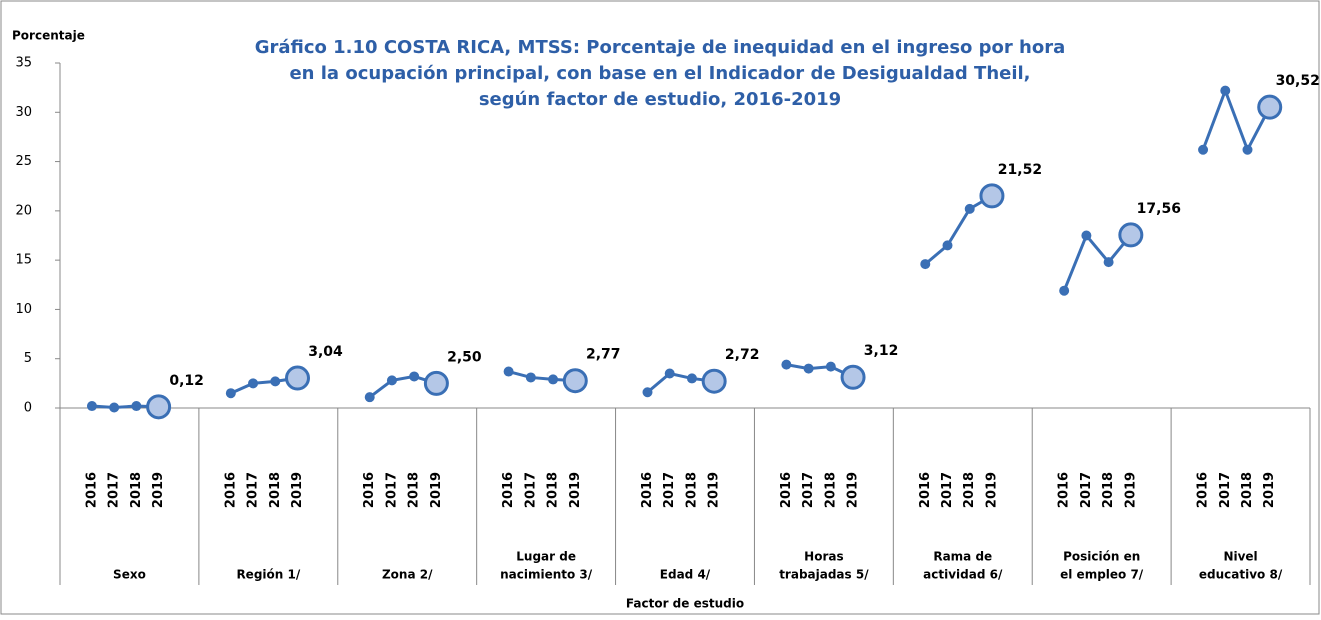 The height and width of the screenshot is (620, 1321). I want to click on group-label: Sexo, so click(129, 575).